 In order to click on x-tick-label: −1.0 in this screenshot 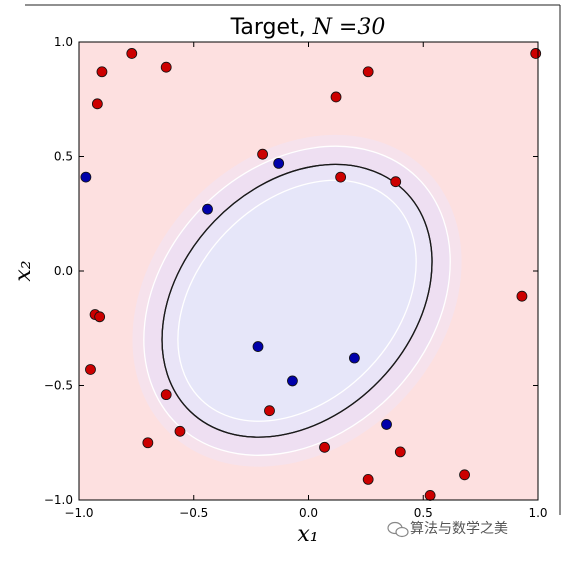, I will do `click(78, 513)`.